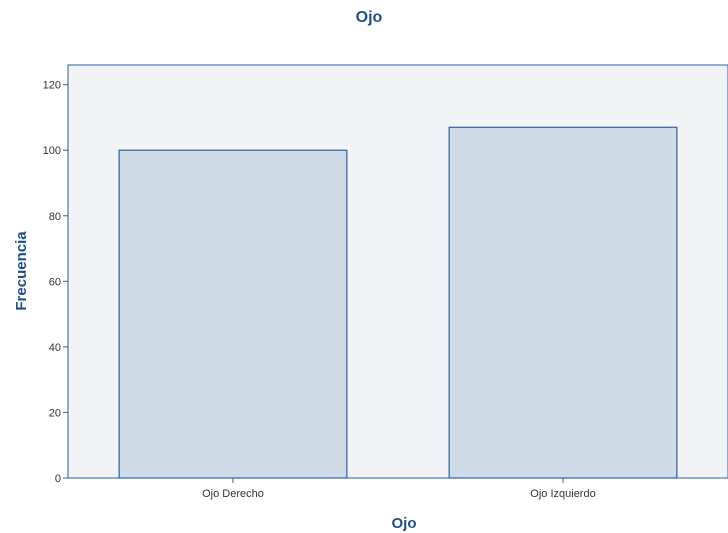 The height and width of the screenshot is (533, 728). Describe the element at coordinates (58, 479) in the screenshot. I see `y-tick-label: 0` at that location.